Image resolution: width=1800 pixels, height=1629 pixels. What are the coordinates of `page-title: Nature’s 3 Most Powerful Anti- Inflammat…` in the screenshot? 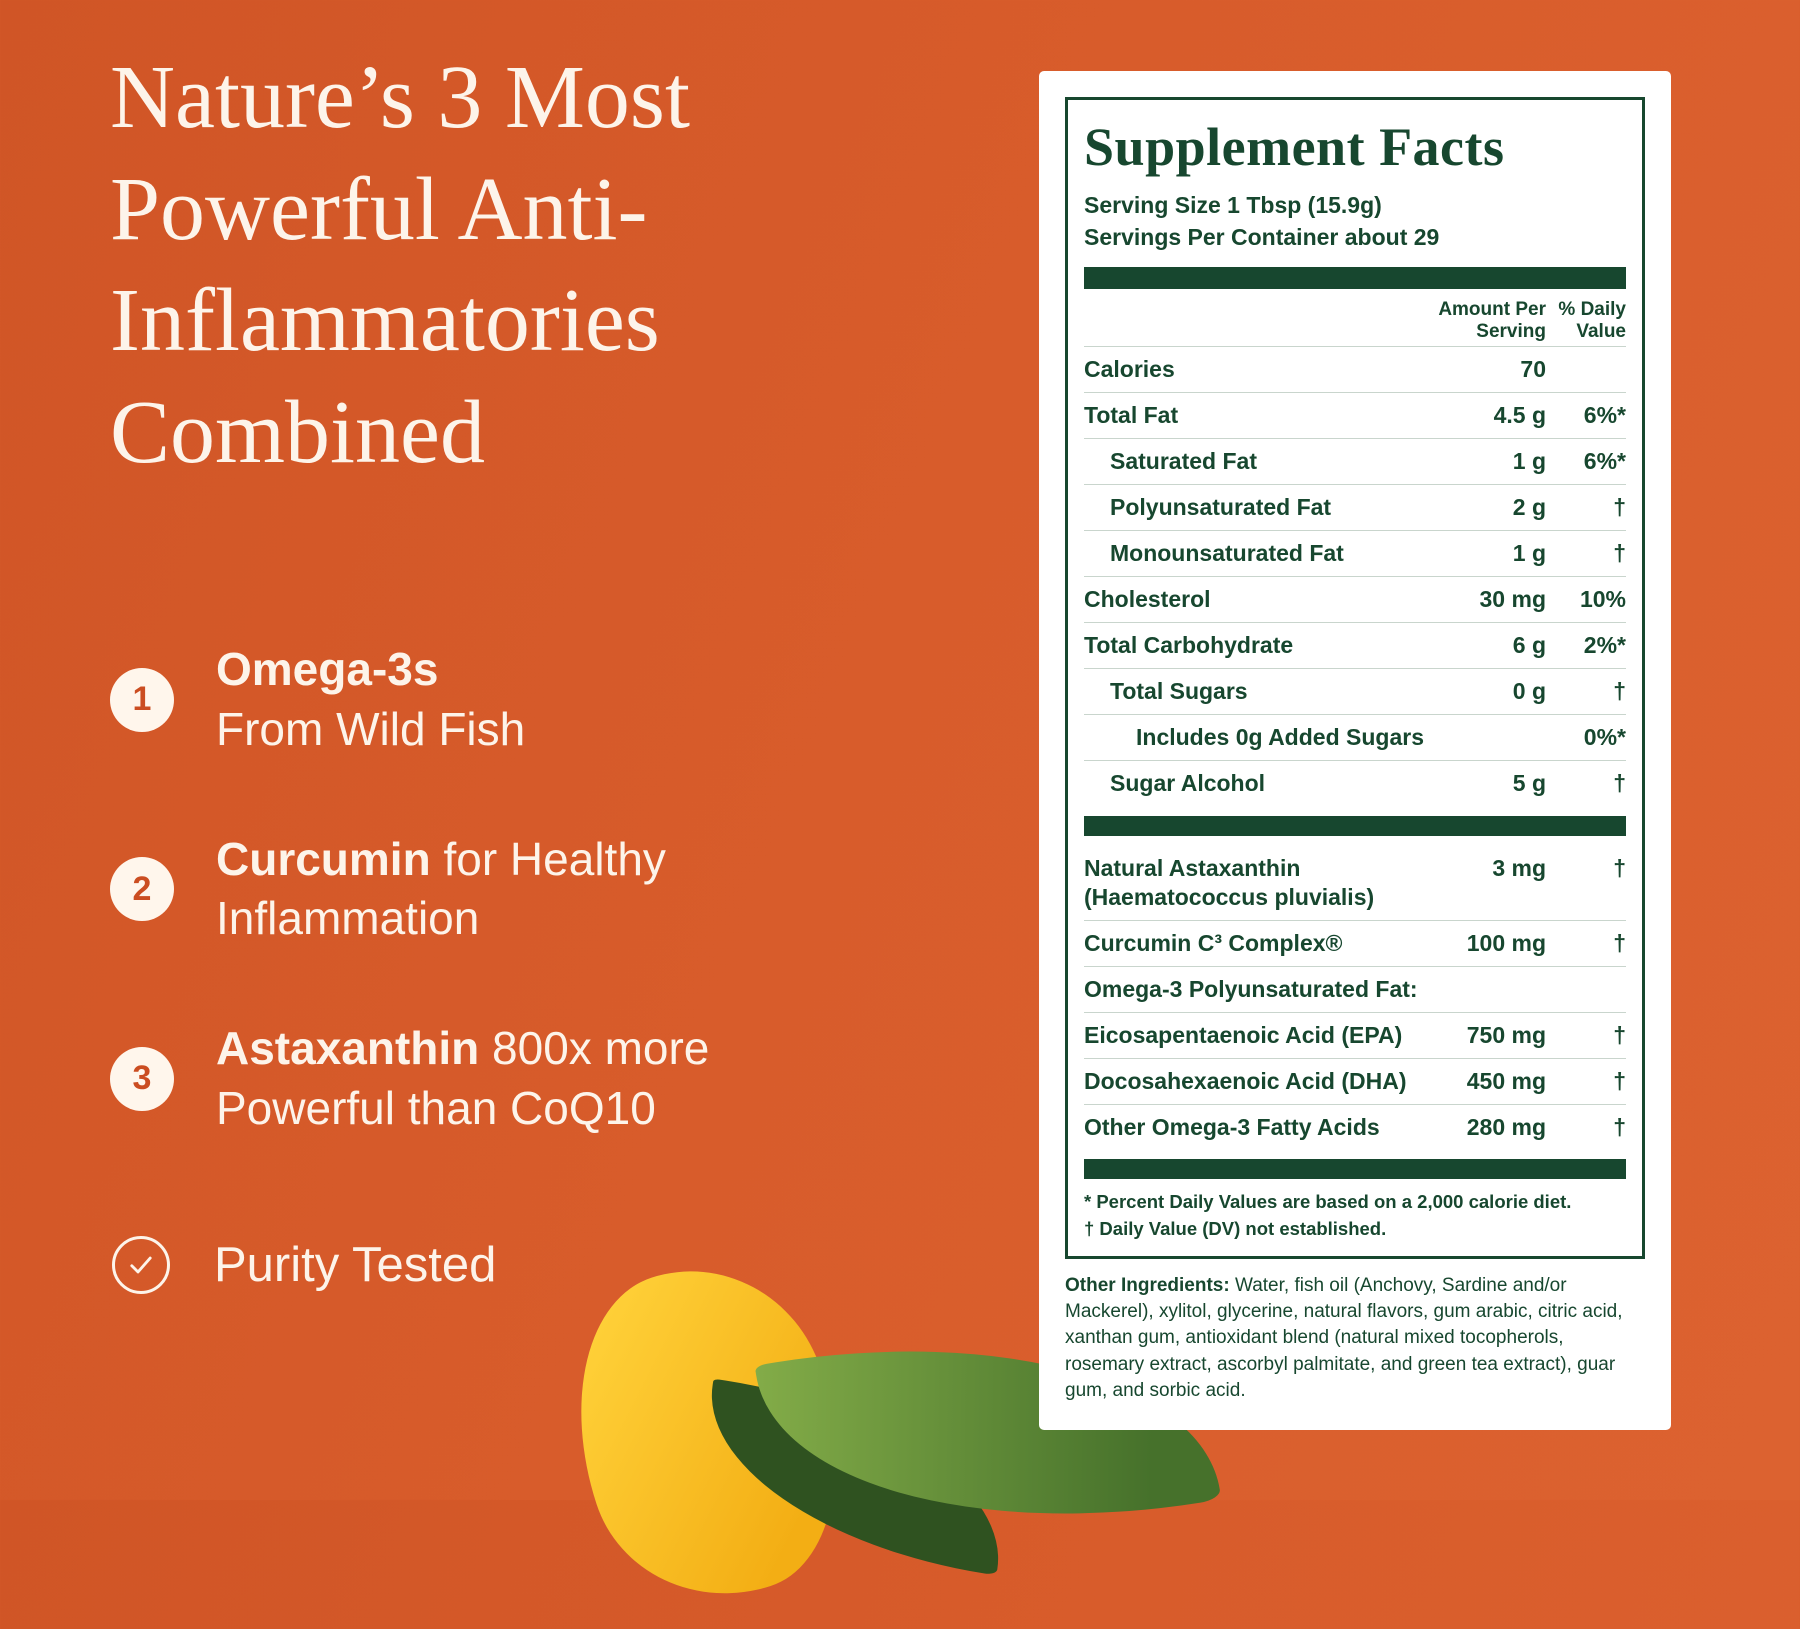 It's located at (400, 265).